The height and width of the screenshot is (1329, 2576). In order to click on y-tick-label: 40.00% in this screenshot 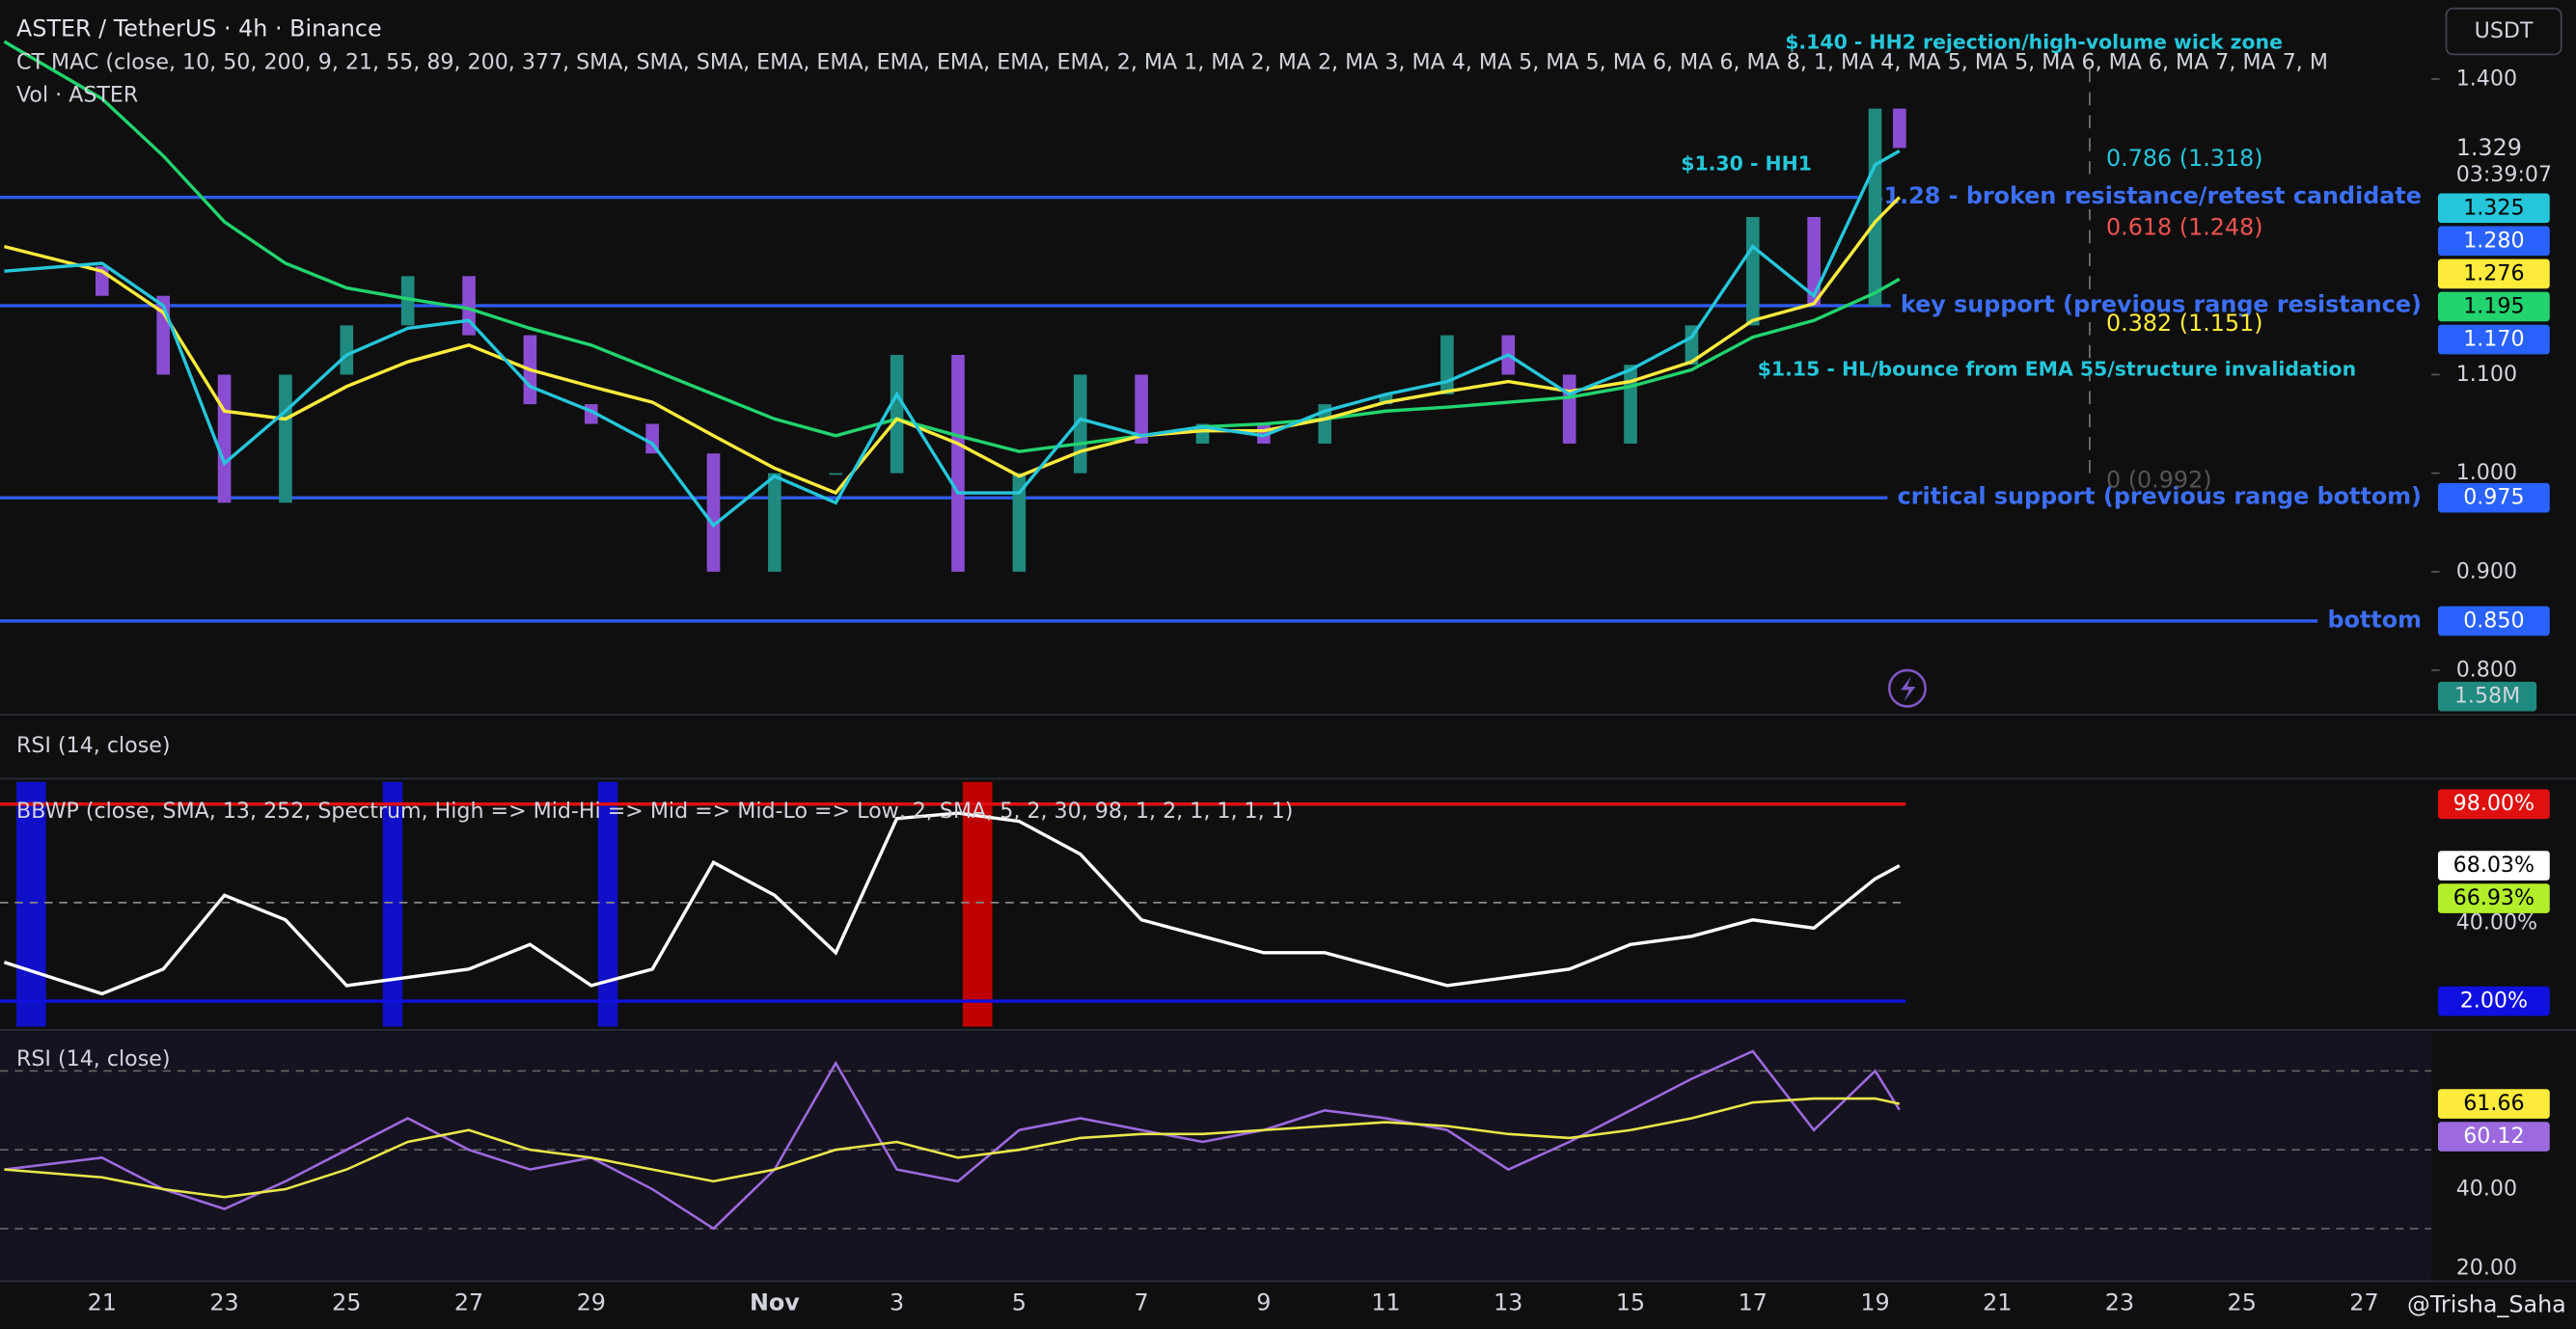, I will do `click(2497, 923)`.